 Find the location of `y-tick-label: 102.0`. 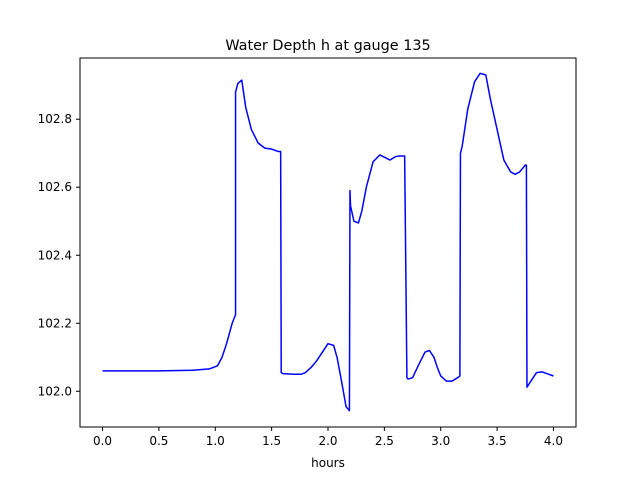

y-tick-label: 102.0 is located at coordinates (55, 391).